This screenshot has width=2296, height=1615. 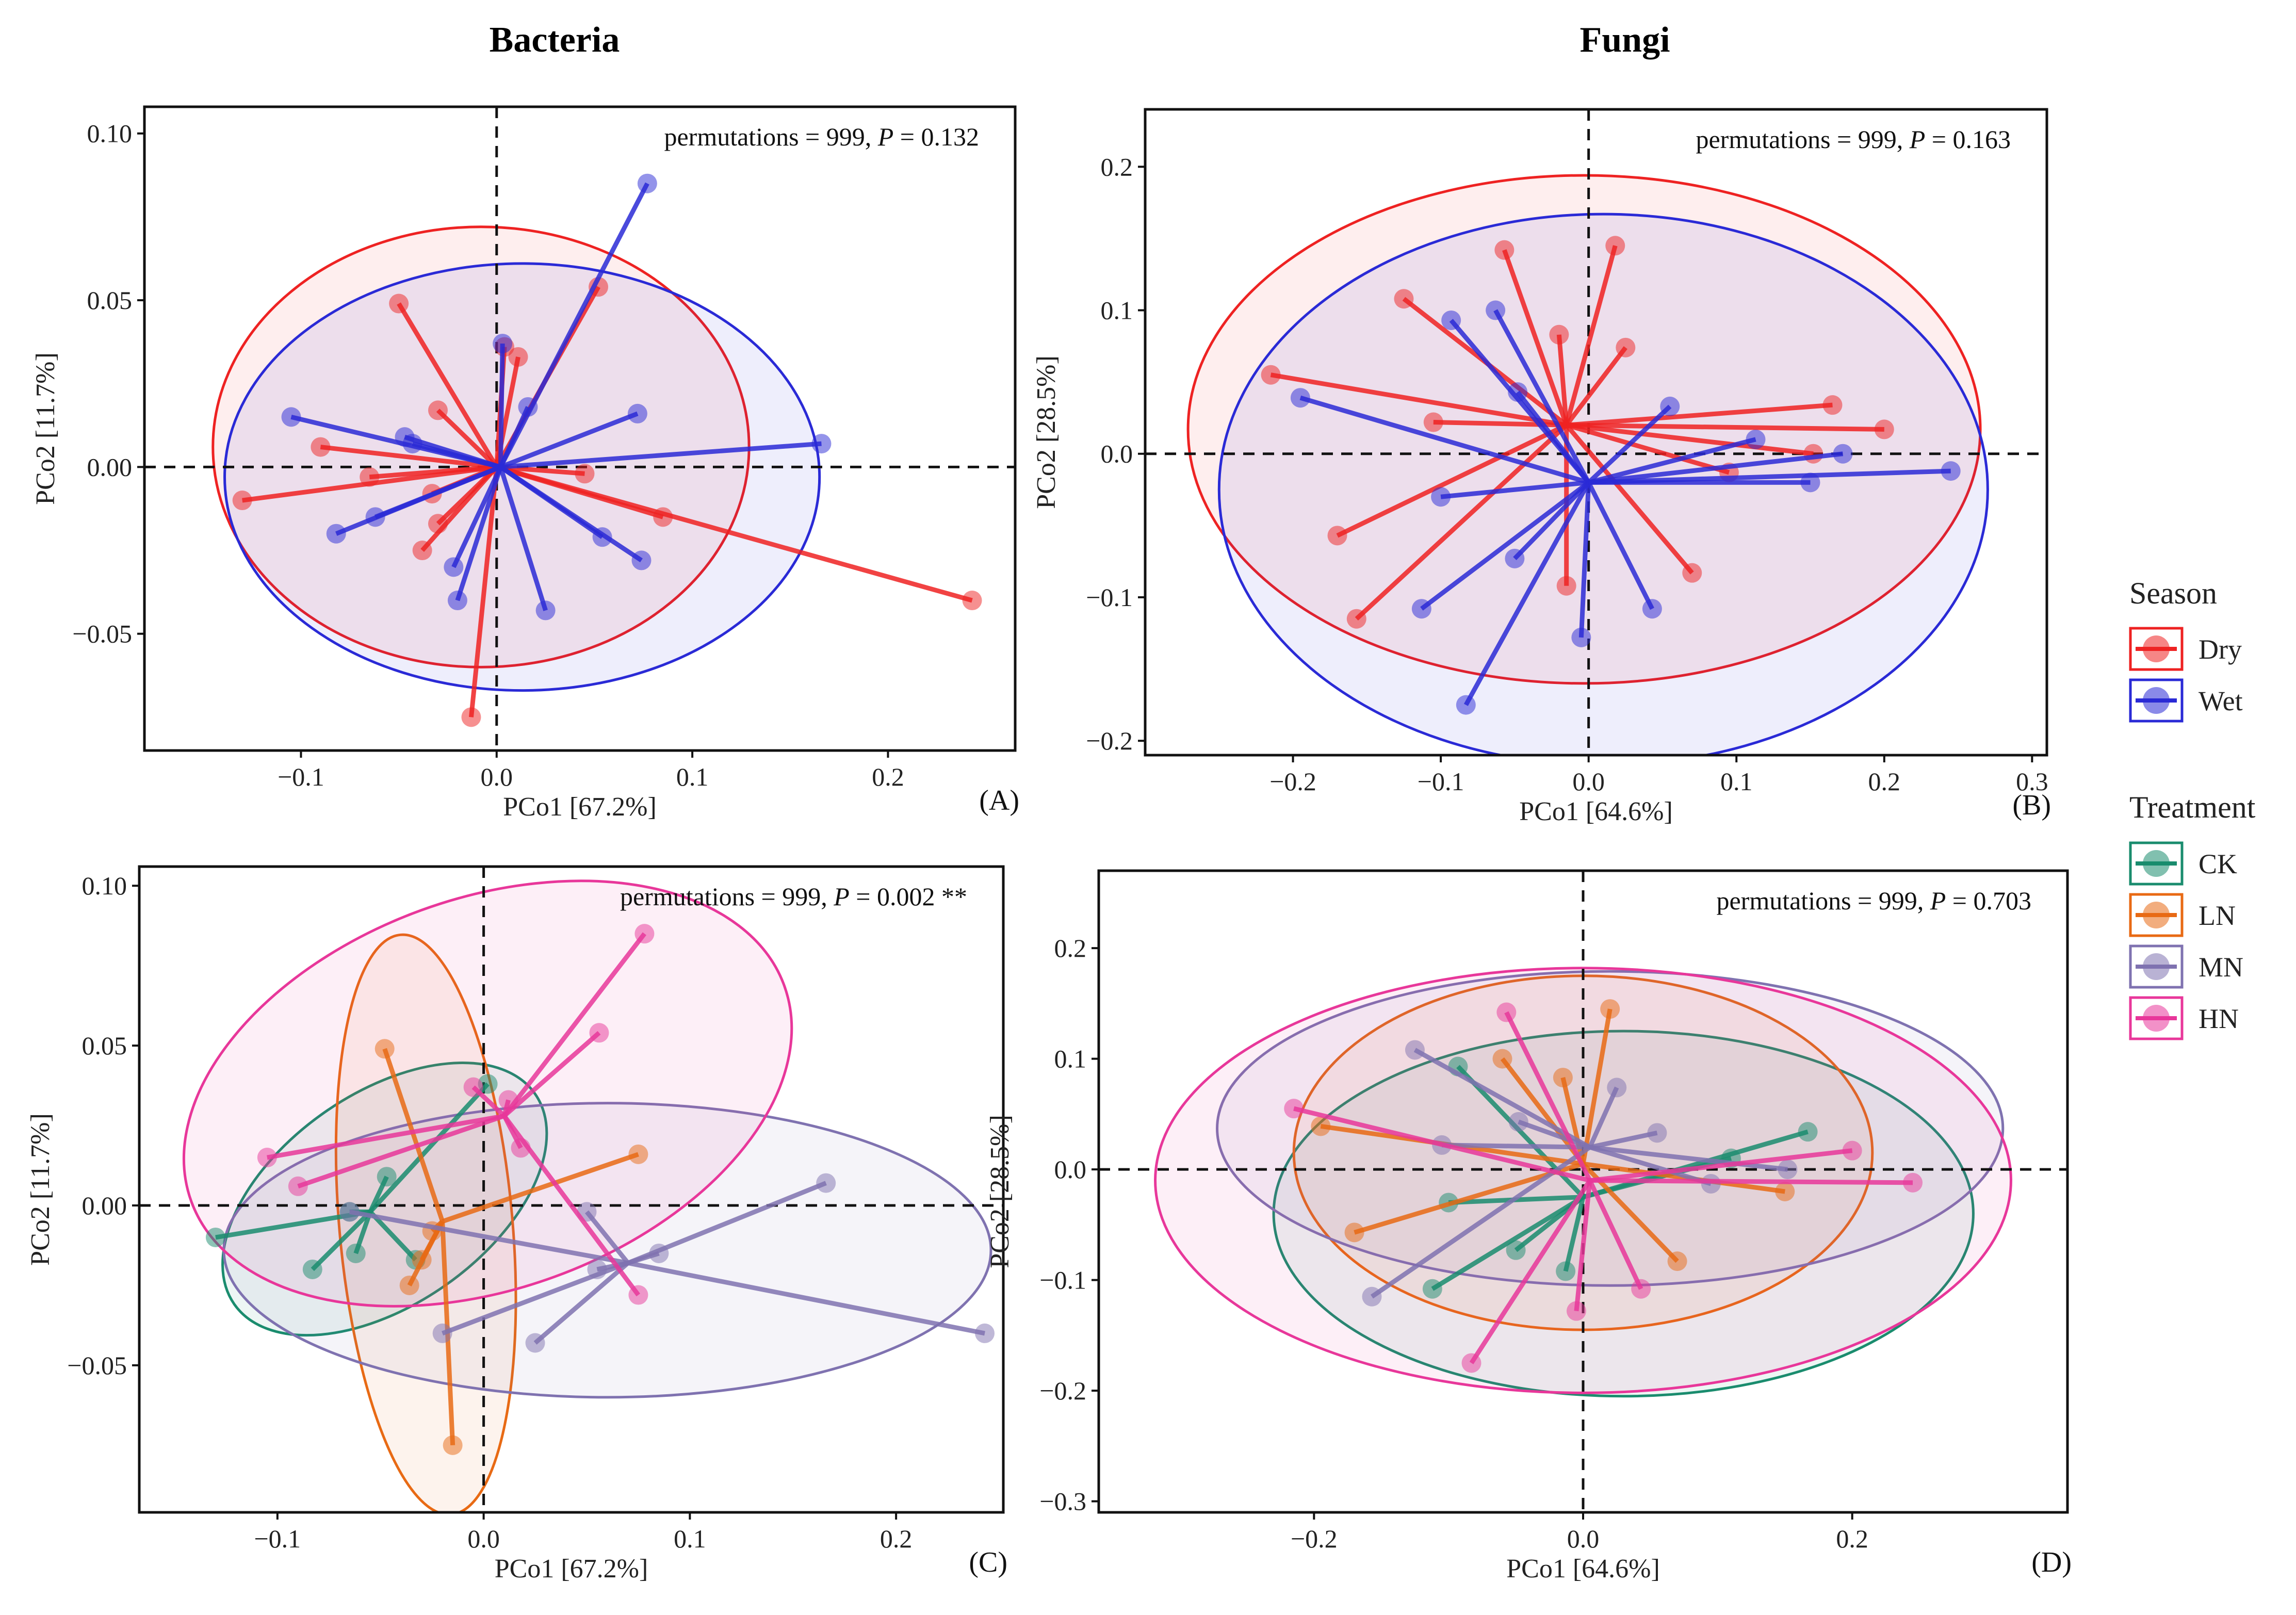 What do you see at coordinates (497, 776) in the screenshot?
I see `x-tick-label: 0.0` at bounding box center [497, 776].